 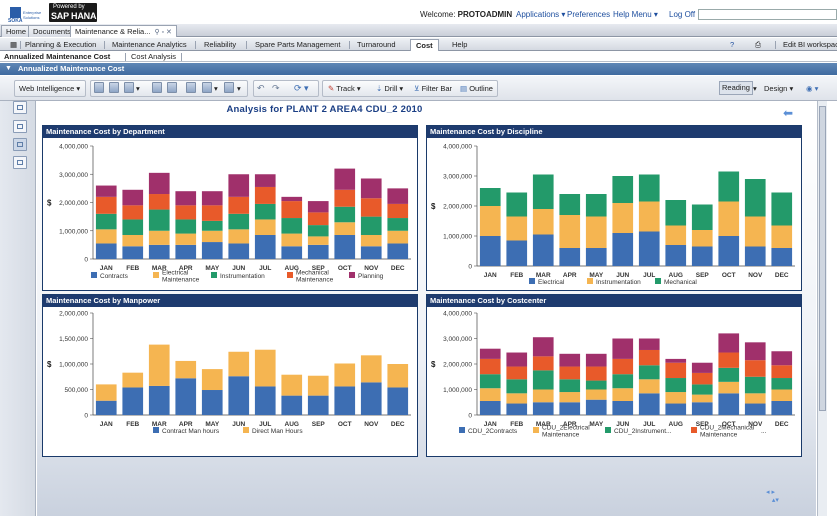 What do you see at coordinates (220, 44) in the screenshot?
I see `tab-reliability: Reliability` at bounding box center [220, 44].